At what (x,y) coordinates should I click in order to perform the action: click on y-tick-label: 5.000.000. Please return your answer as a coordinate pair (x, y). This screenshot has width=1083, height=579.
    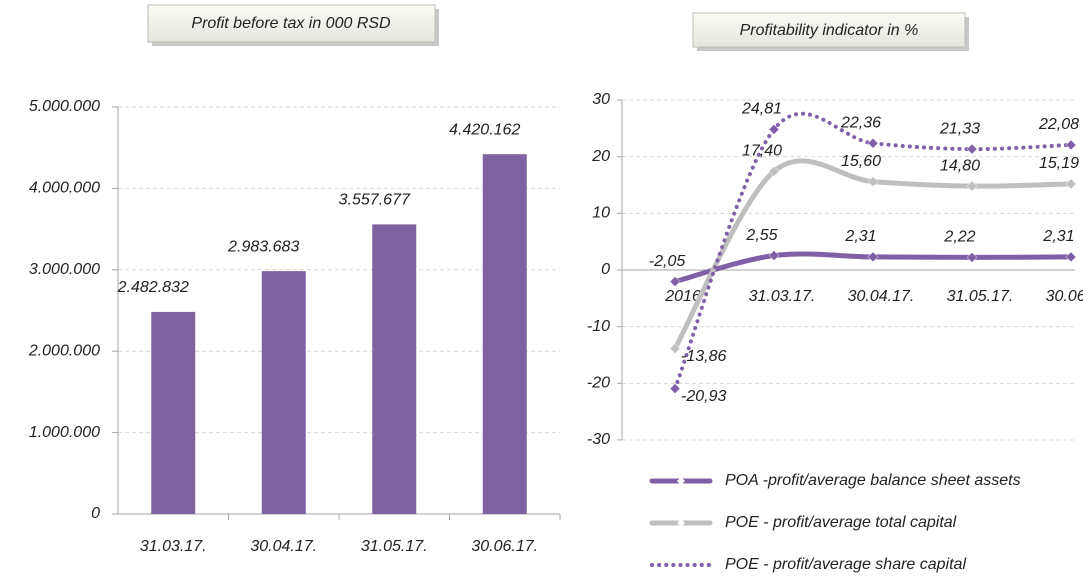
    Looking at the image, I should click on (64, 106).